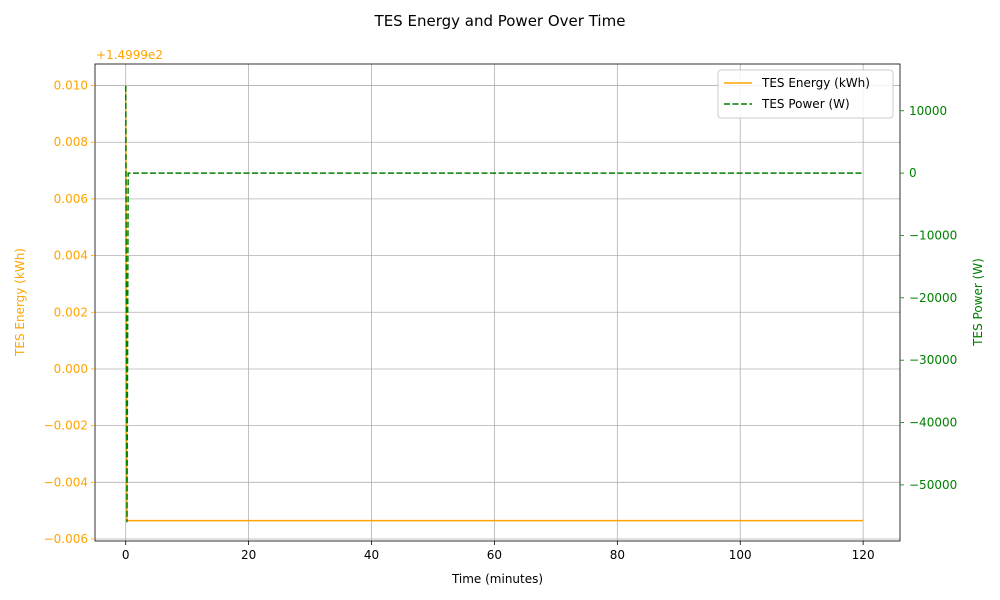  What do you see at coordinates (805, 104) in the screenshot?
I see `legend-label: TES Power (W)` at bounding box center [805, 104].